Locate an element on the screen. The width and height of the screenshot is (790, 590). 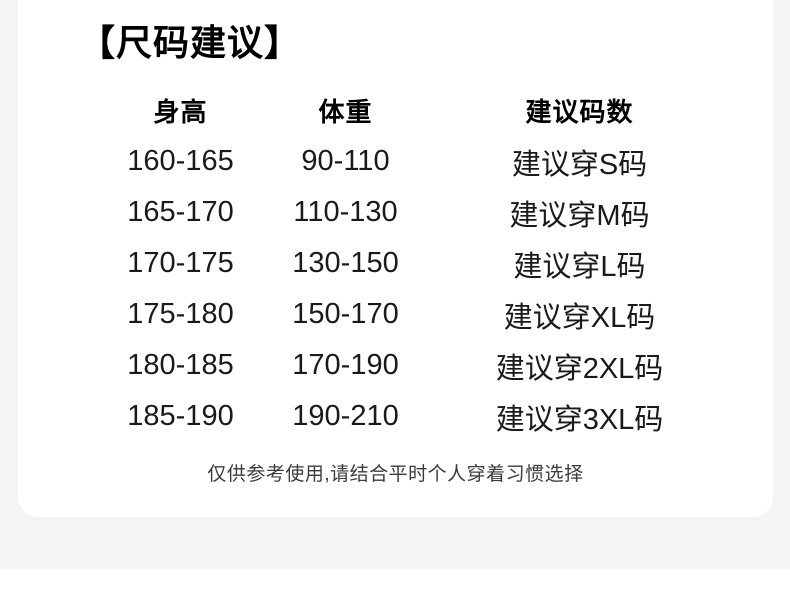
weight-range: 150-170 is located at coordinates (345, 314).